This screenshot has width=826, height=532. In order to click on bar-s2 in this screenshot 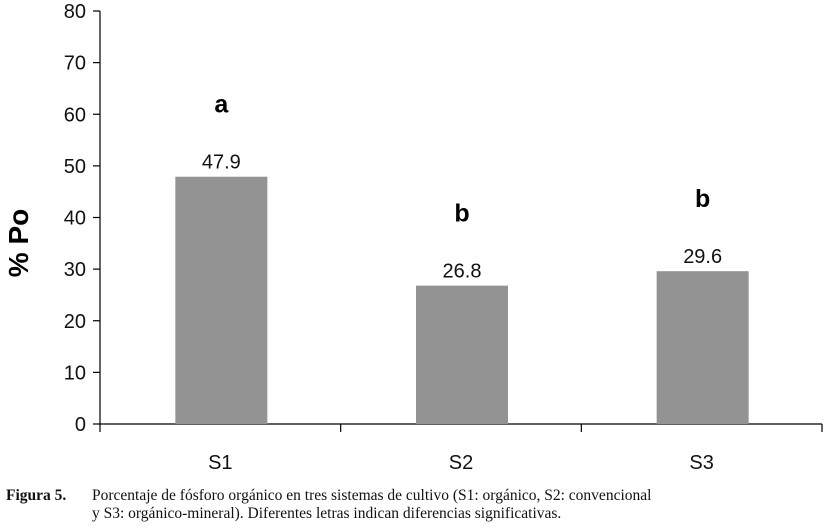, I will do `click(462, 354)`.